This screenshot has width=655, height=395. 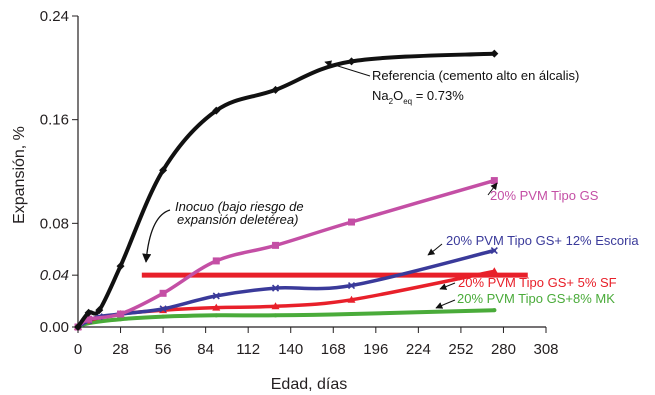 What do you see at coordinates (418, 349) in the screenshot?
I see `x-tick-label: 224` at bounding box center [418, 349].